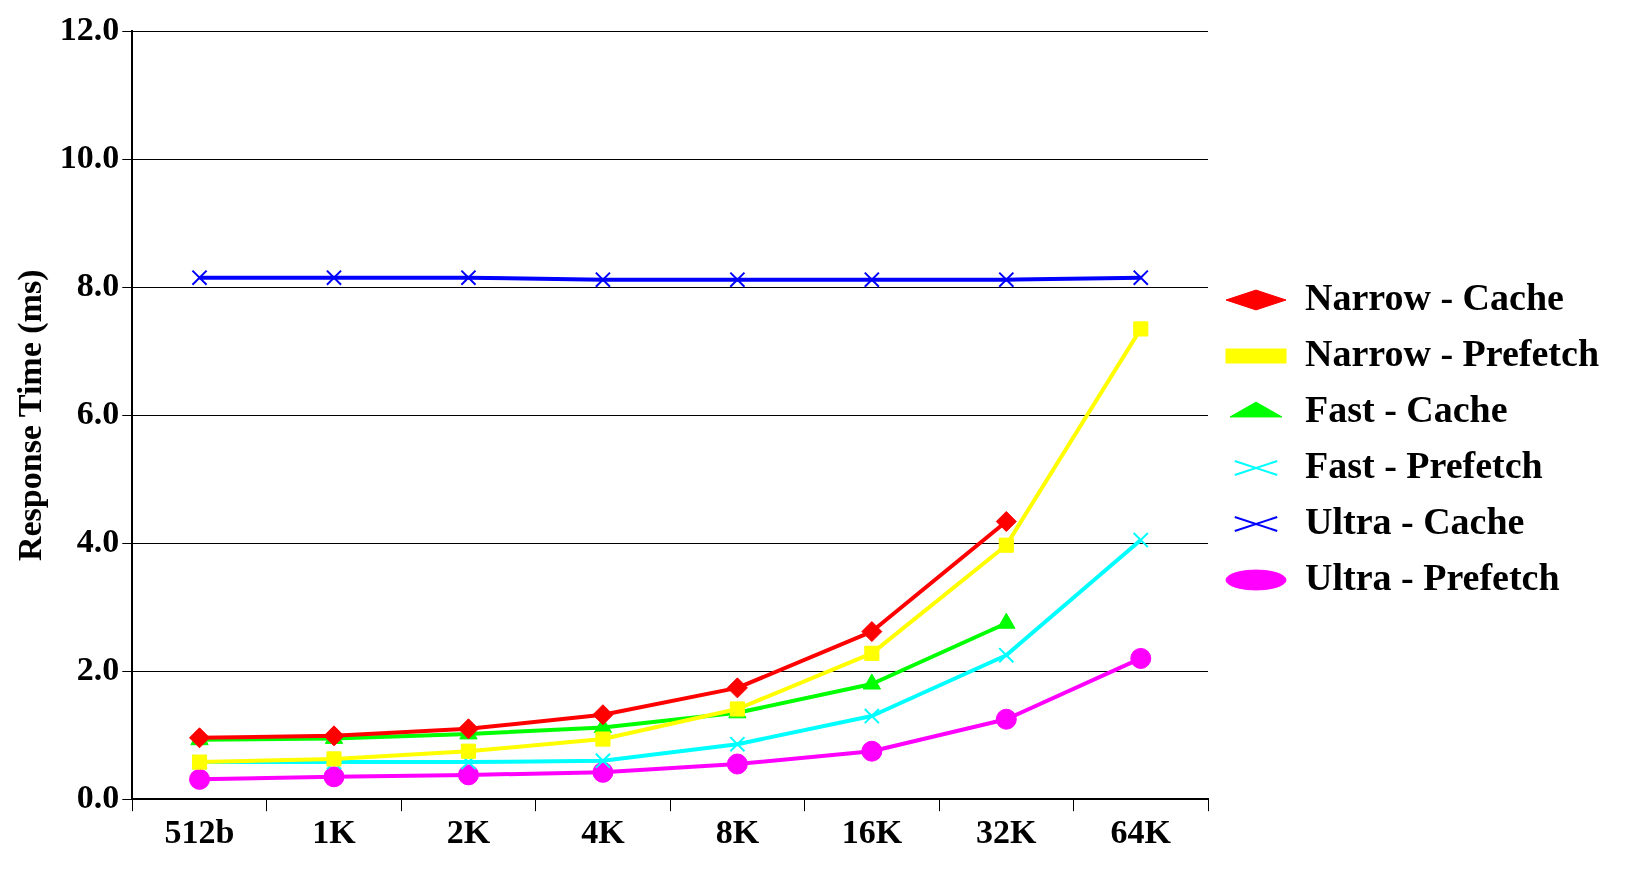  I want to click on x-tick-label: 32K, so click(1007, 832).